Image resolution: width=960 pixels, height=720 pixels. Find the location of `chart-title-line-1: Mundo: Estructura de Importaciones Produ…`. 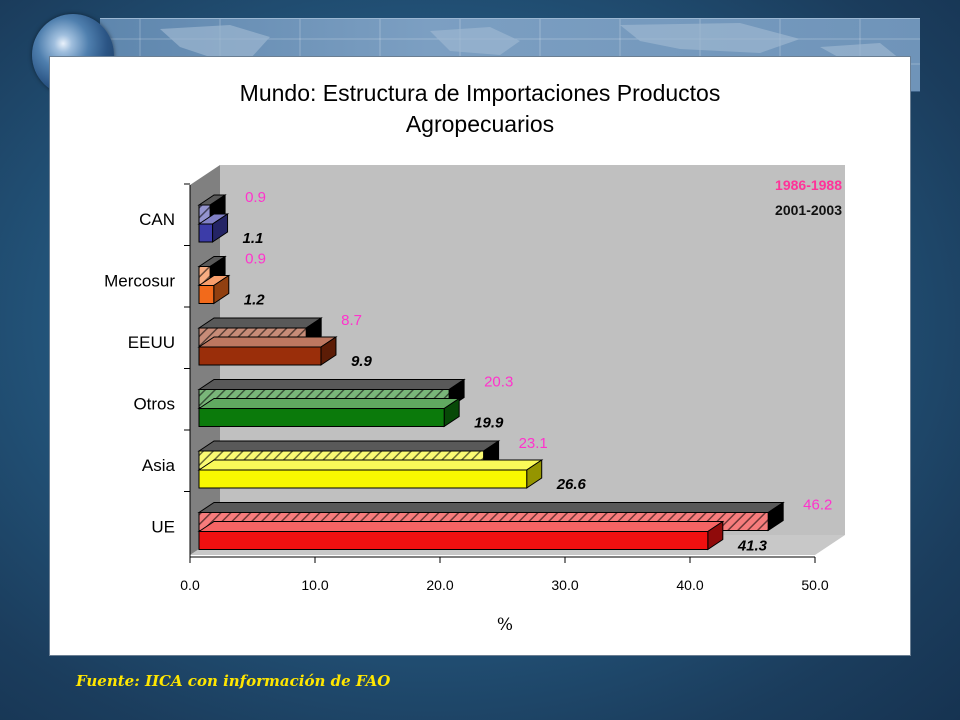

chart-title-line-1: Mundo: Estructura de Importaciones Produ… is located at coordinates (480, 93).